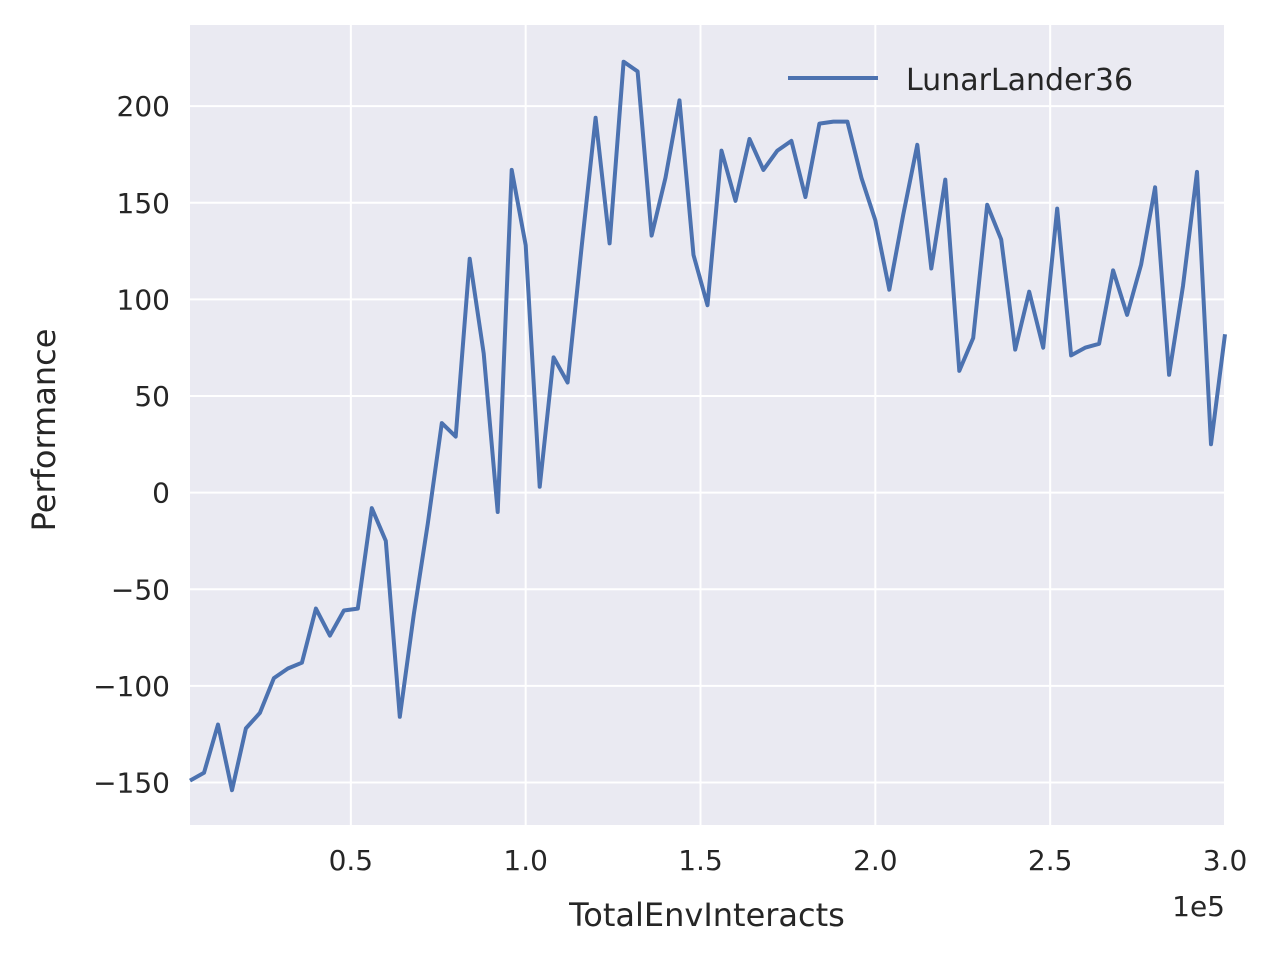 The image size is (1280, 960). Describe the element at coordinates (161, 493) in the screenshot. I see `y-tick-label: 0` at that location.